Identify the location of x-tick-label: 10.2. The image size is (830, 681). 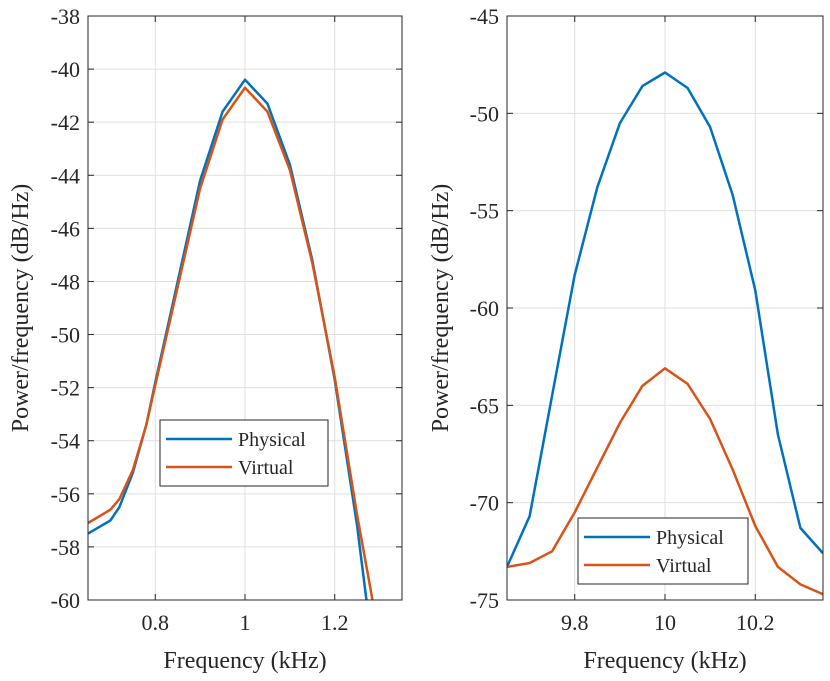
(755, 622).